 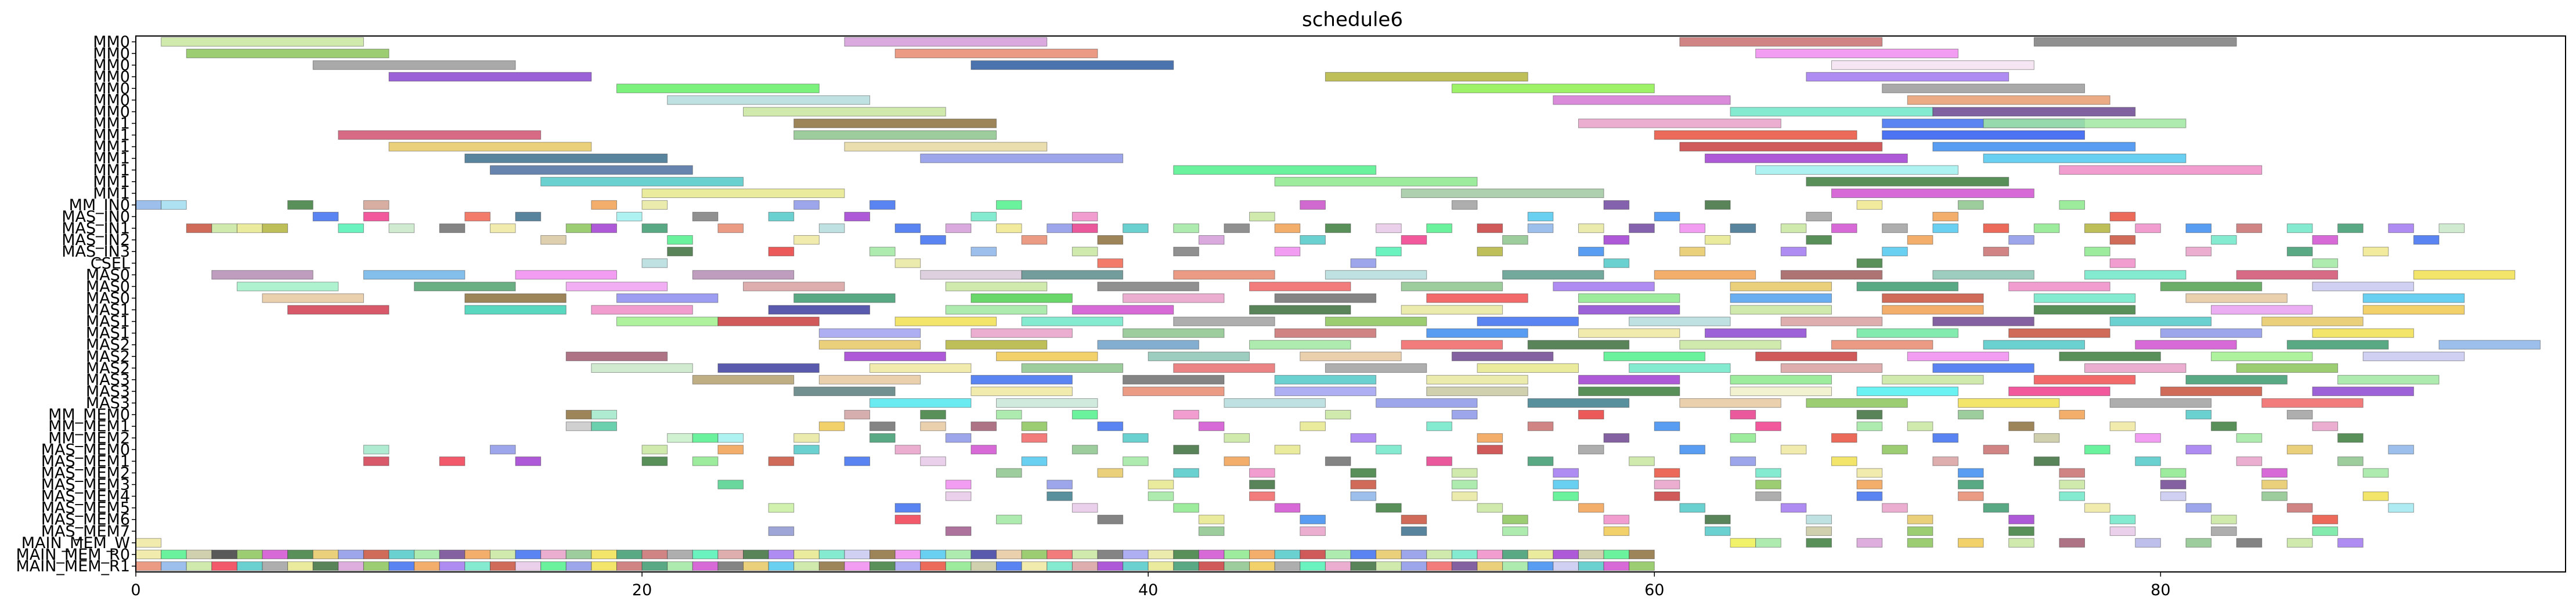 What do you see at coordinates (112, 159) in the screenshot?
I see `y-tick-label: MM1` at bounding box center [112, 159].